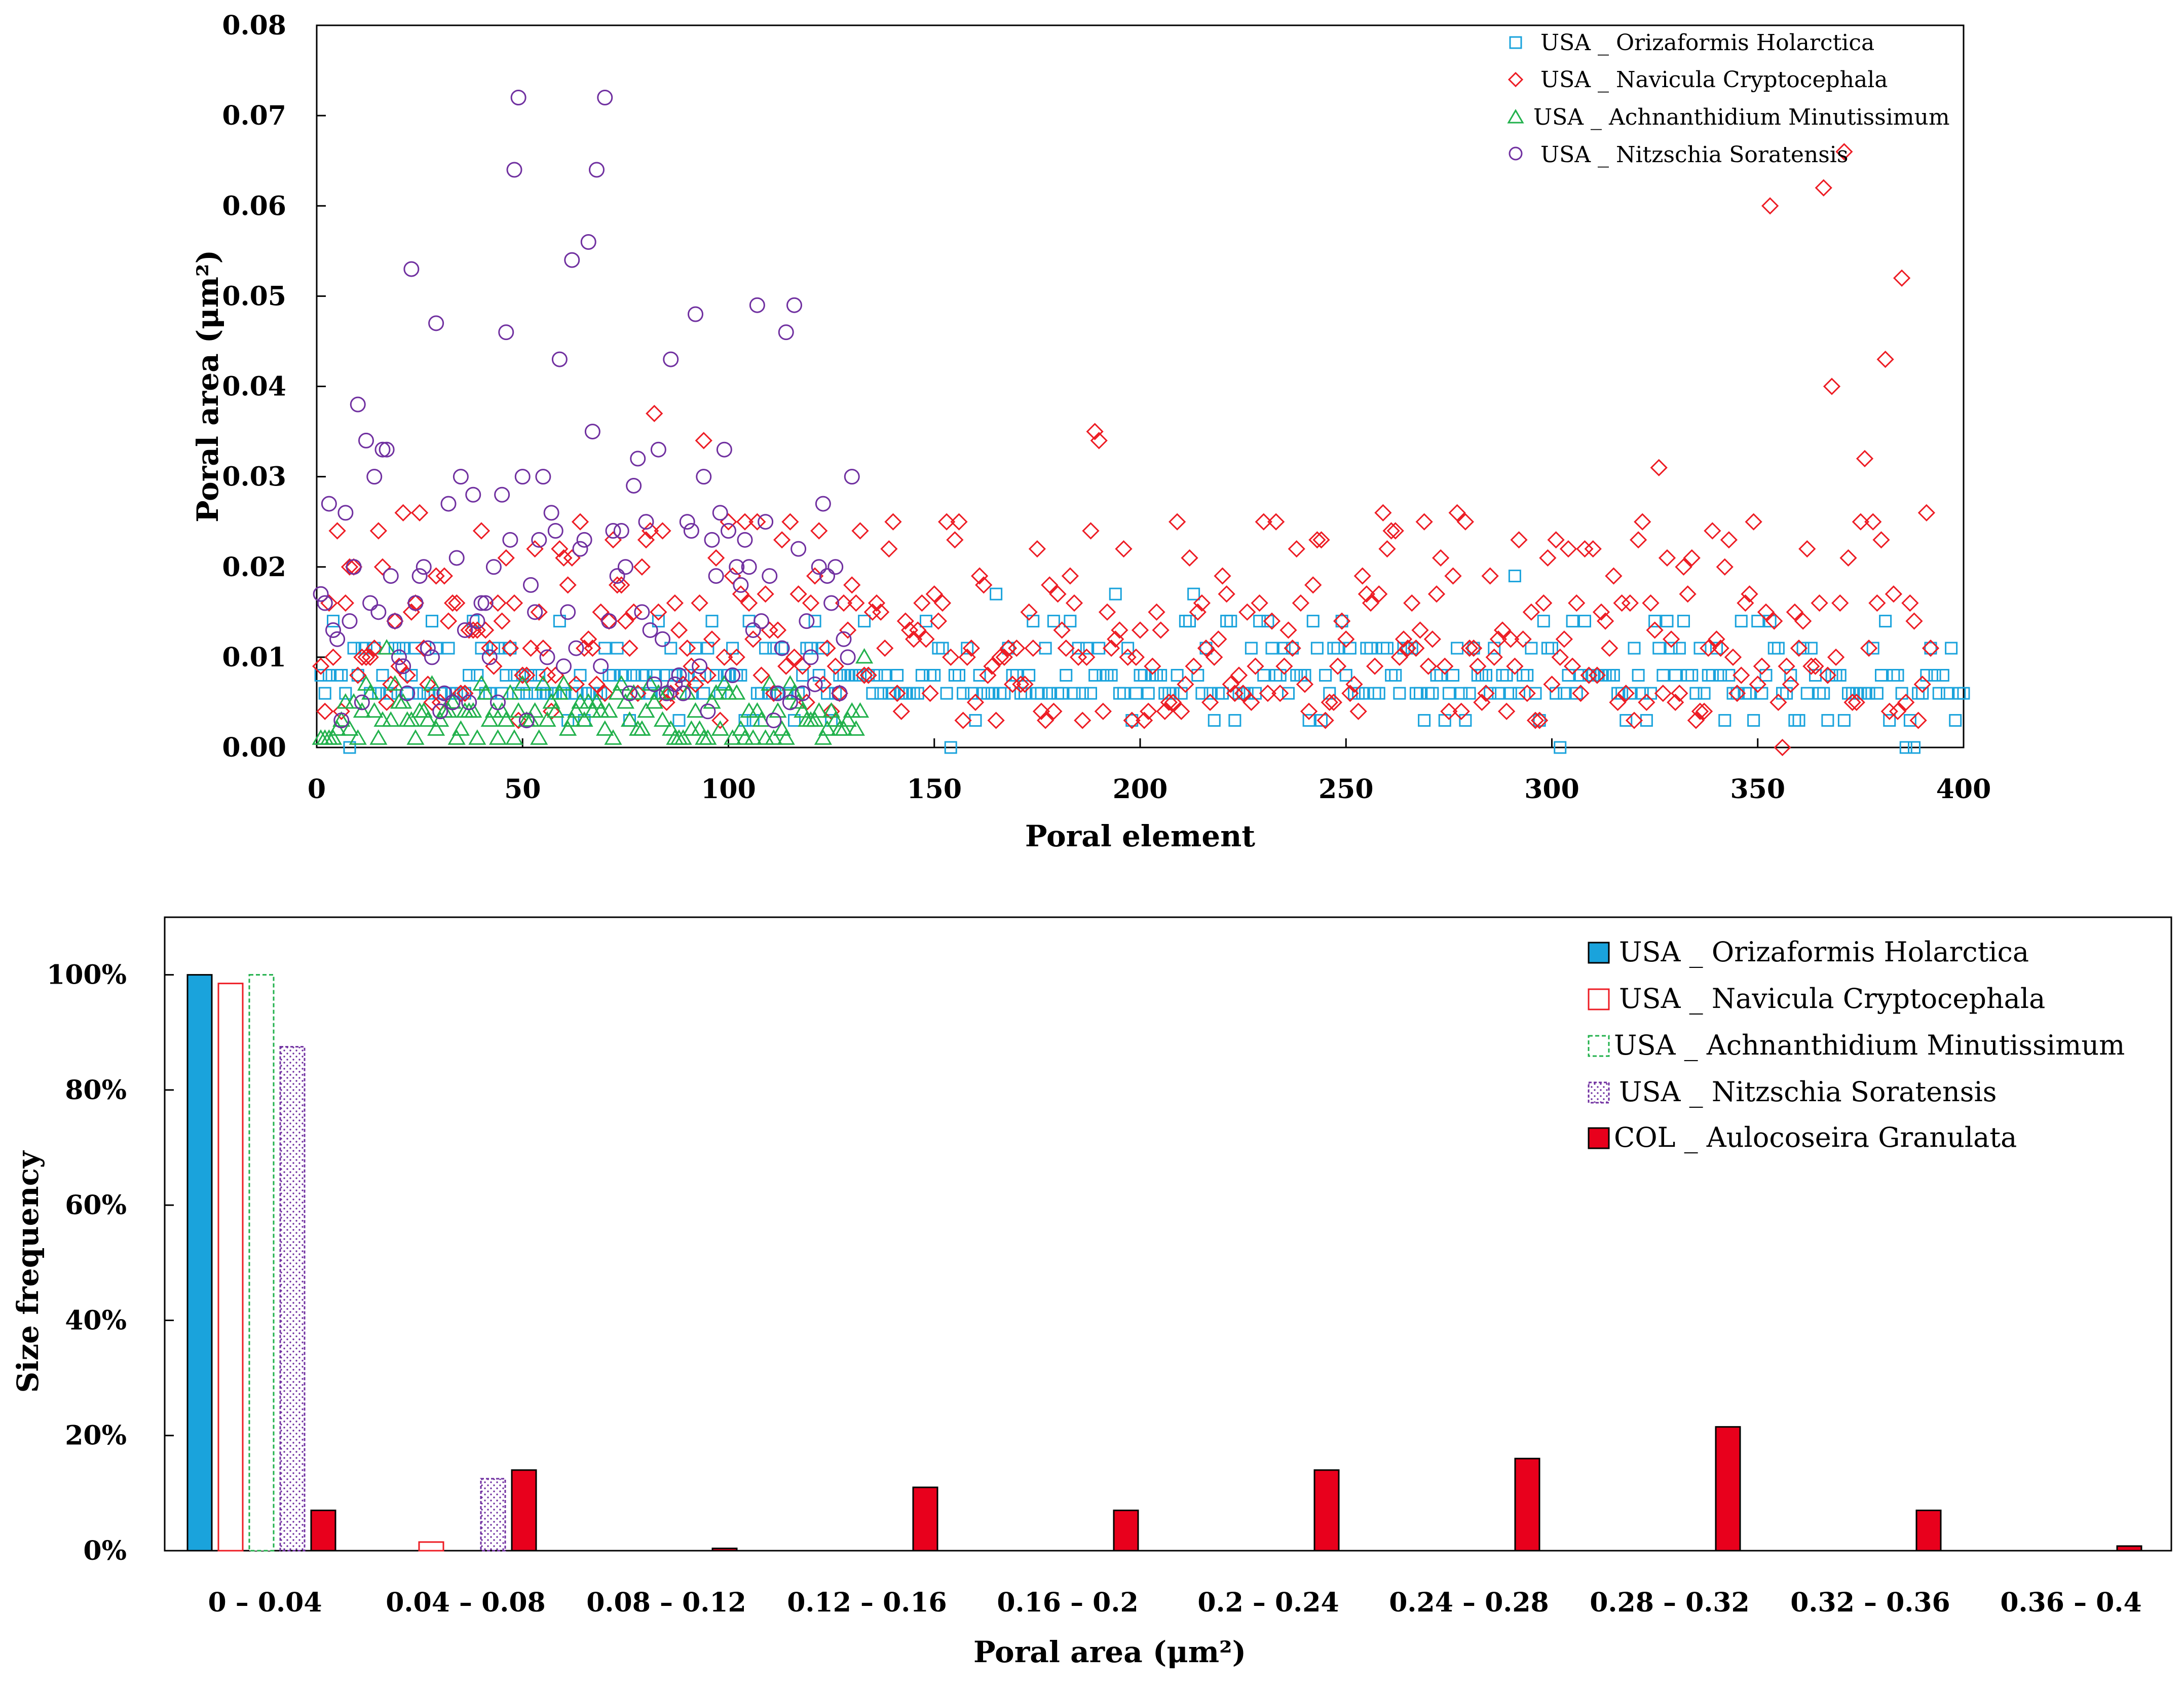 The image size is (2184, 1687). What do you see at coordinates (1792, 1092) in the screenshot?
I see `bar-legend-item-nitzschia: USA _ Nitzschia Soratensis` at bounding box center [1792, 1092].